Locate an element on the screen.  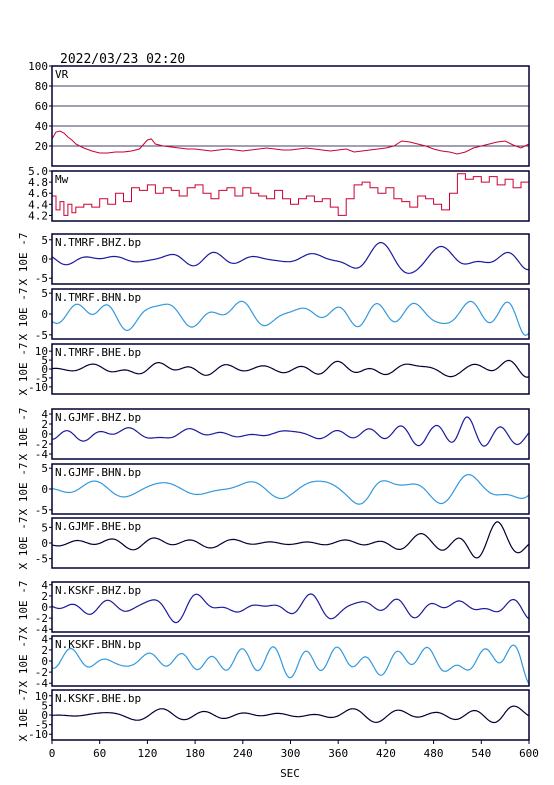
panel-n-gjmf-bhe-bp: 5 0 -5 X 10E -7 N.GJMF.BHE.bp is located at coordinates (273, 543).